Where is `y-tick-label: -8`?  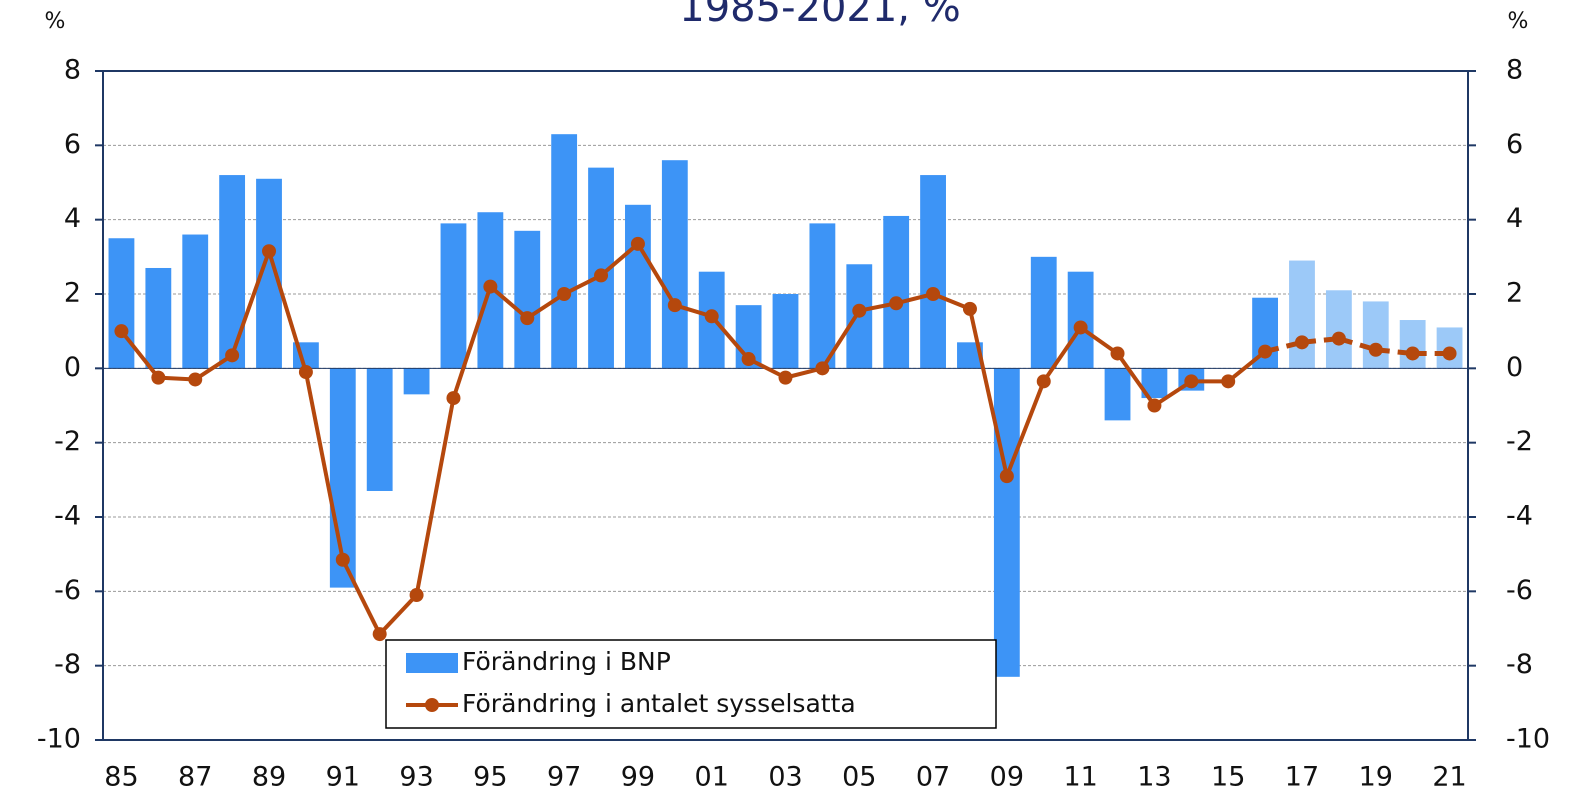 y-tick-label: -8 is located at coordinates (67, 664).